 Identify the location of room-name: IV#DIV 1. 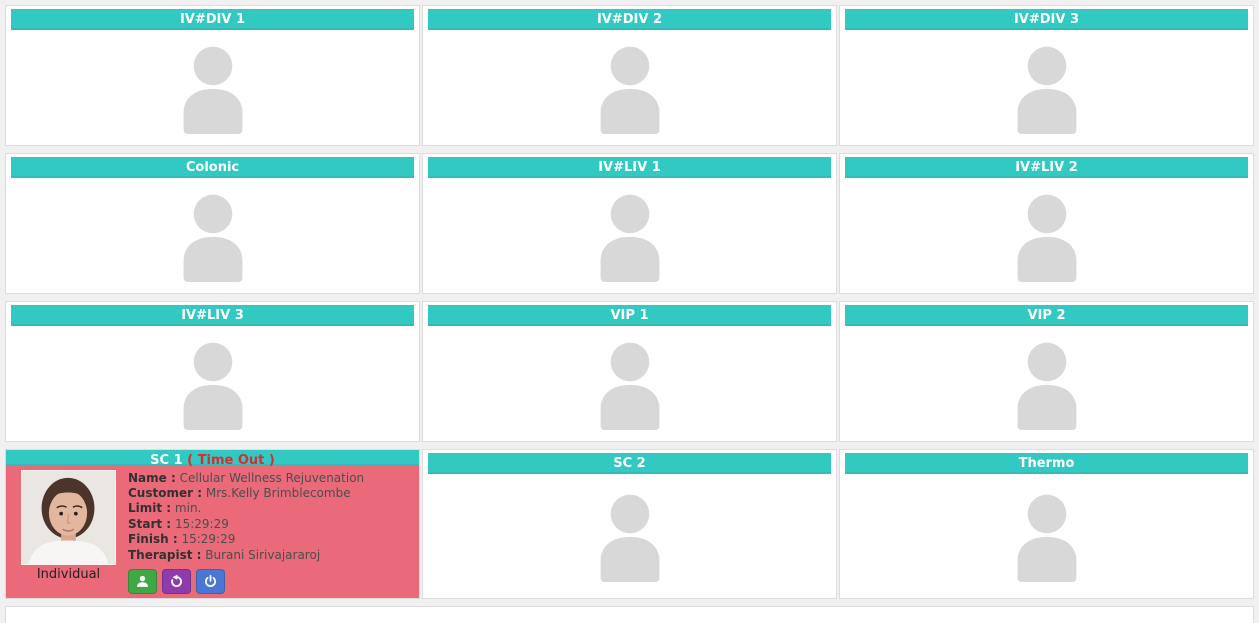
(212, 19).